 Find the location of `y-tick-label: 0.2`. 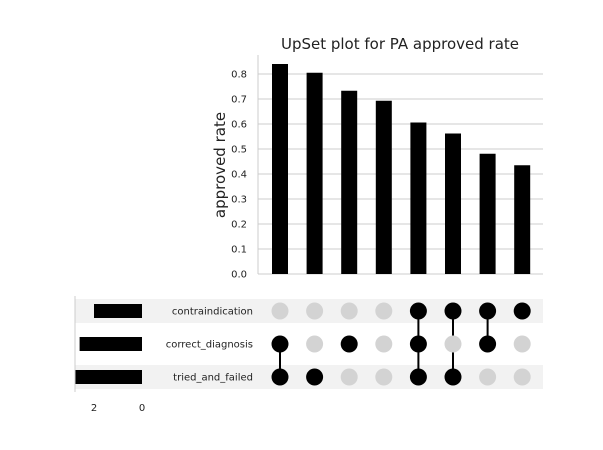

y-tick-label: 0.2 is located at coordinates (239, 225).